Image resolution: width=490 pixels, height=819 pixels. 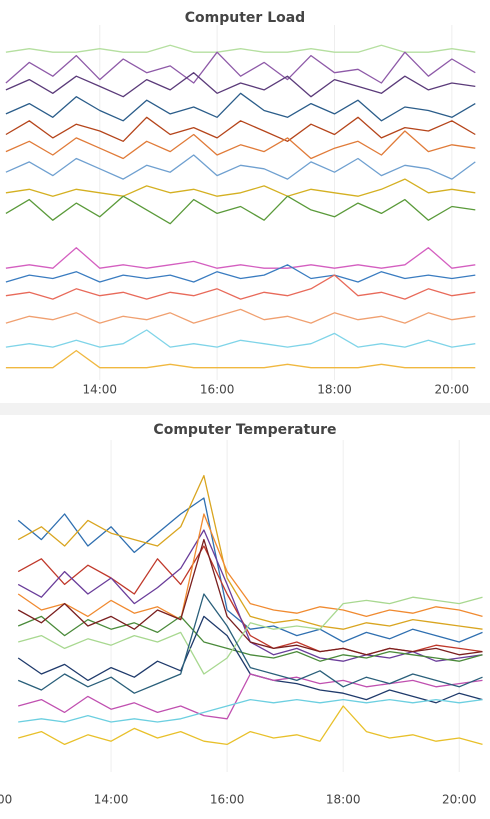 I want to click on chart-title: Computer Temperature, so click(x=244, y=430).